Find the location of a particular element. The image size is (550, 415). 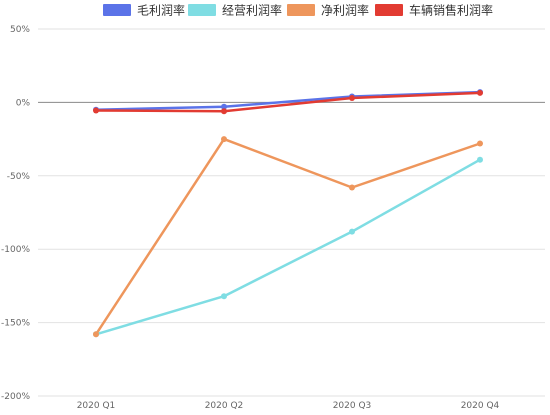

y-axis-ticks: 50% 0% -50% -100% -150% -200% is located at coordinates (15, 213).